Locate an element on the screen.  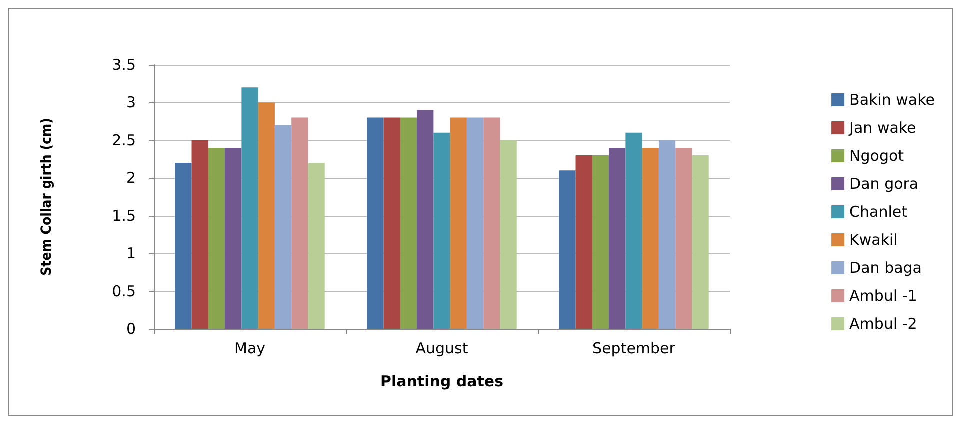
legend-label: Ambul -1 is located at coordinates (884, 296).